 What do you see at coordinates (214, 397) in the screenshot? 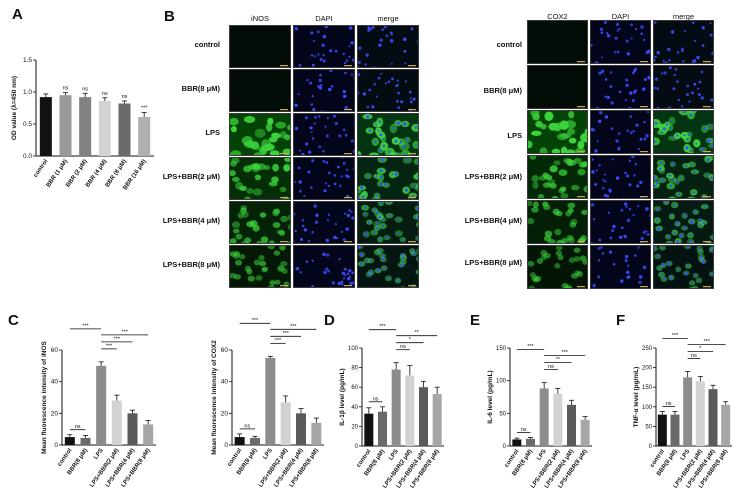
I see `y-axis-label: Mean fluorescence intensity of COX2` at bounding box center [214, 397].